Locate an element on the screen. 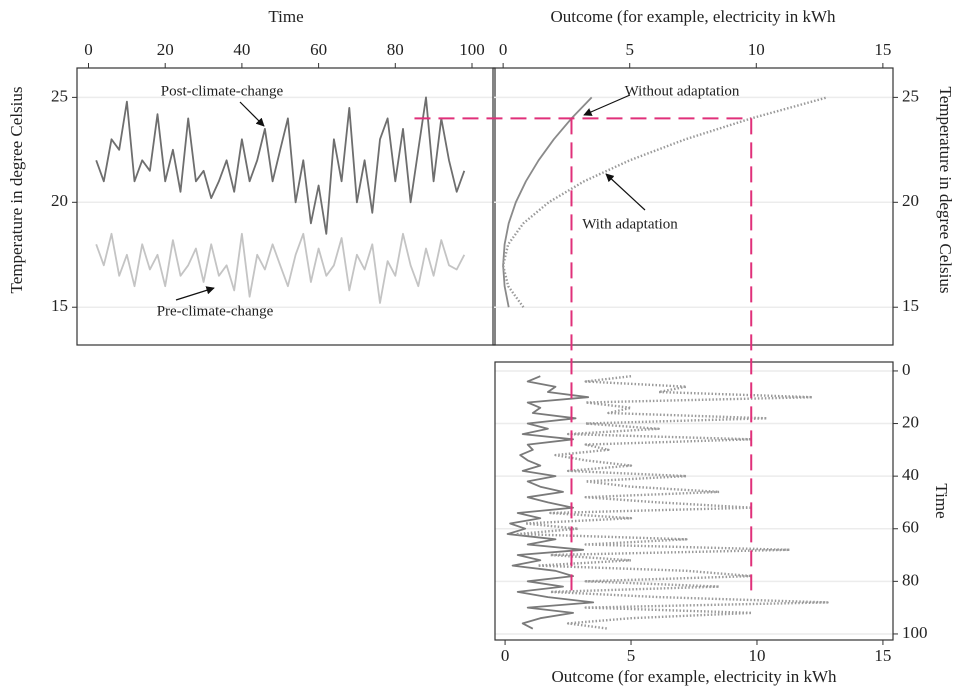 The height and width of the screenshot is (690, 957). y-tick-label: 0 is located at coordinates (906, 369).